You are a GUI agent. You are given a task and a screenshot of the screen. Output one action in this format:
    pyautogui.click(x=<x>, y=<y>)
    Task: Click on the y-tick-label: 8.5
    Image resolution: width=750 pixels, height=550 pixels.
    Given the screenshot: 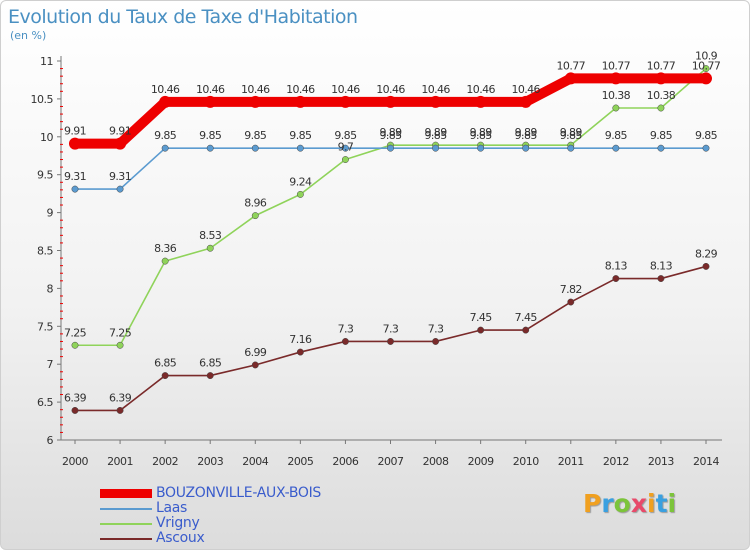 What is the action you would take?
    pyautogui.click(x=45, y=251)
    